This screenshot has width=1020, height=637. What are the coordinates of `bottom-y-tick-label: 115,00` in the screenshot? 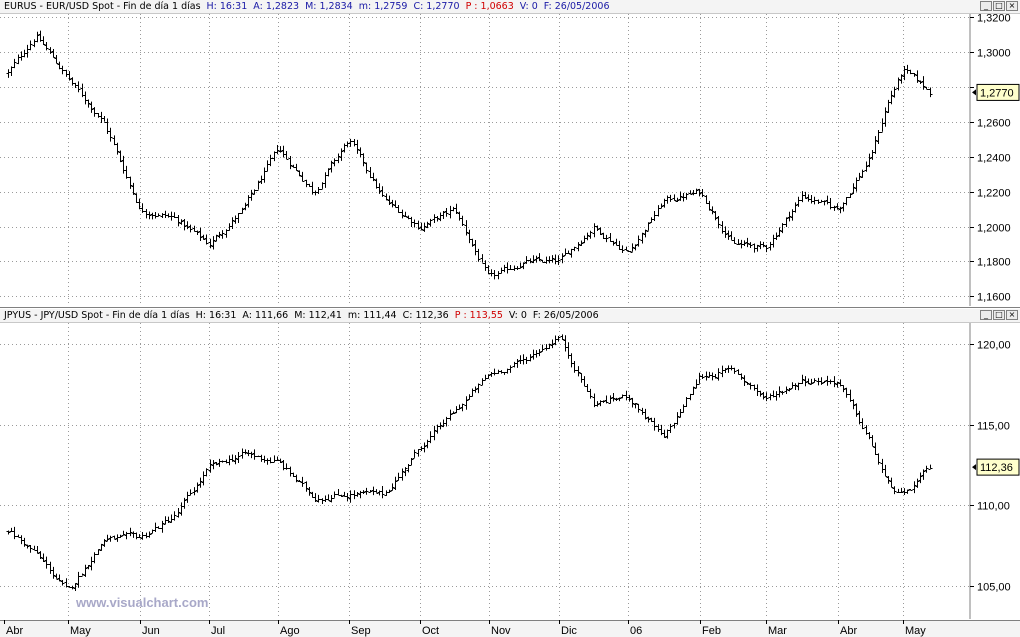 It's located at (993, 427).